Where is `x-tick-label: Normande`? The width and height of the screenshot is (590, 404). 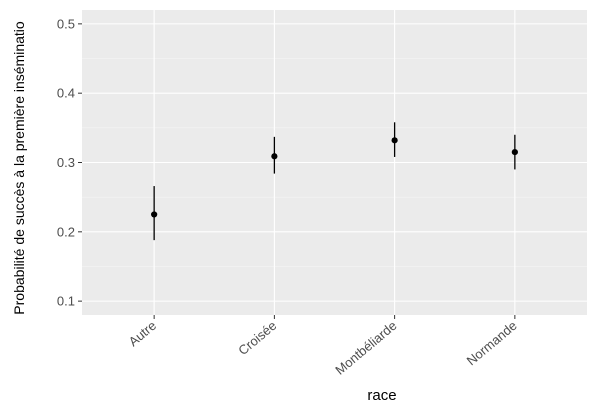
x-tick-label: Normande is located at coordinates (492, 343).